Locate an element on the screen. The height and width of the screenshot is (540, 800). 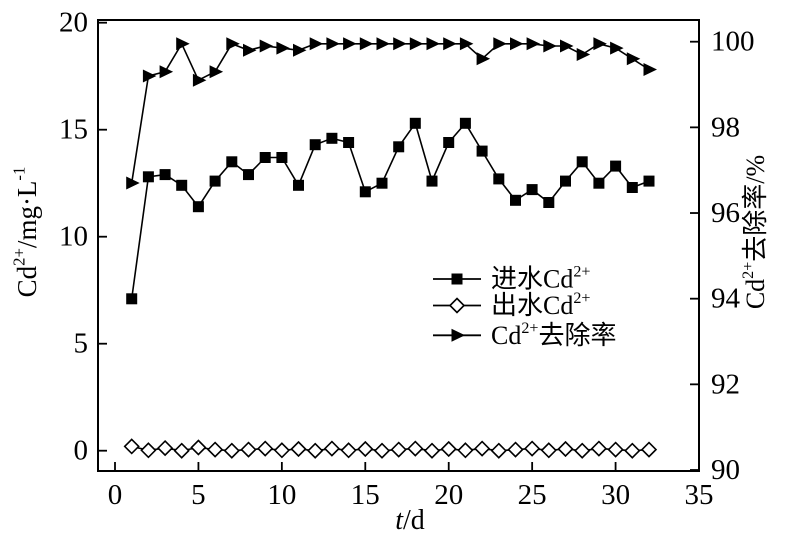
y-left-tick-label: 0 is located at coordinates (81, 451).